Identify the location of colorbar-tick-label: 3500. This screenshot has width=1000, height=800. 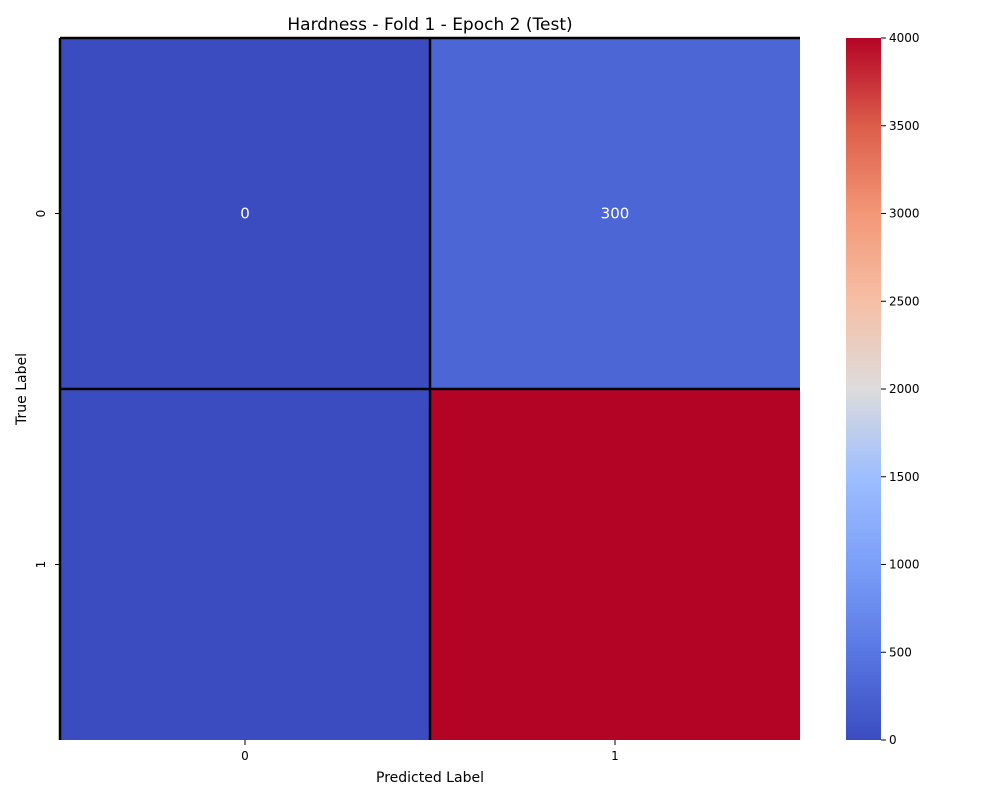
(904, 126).